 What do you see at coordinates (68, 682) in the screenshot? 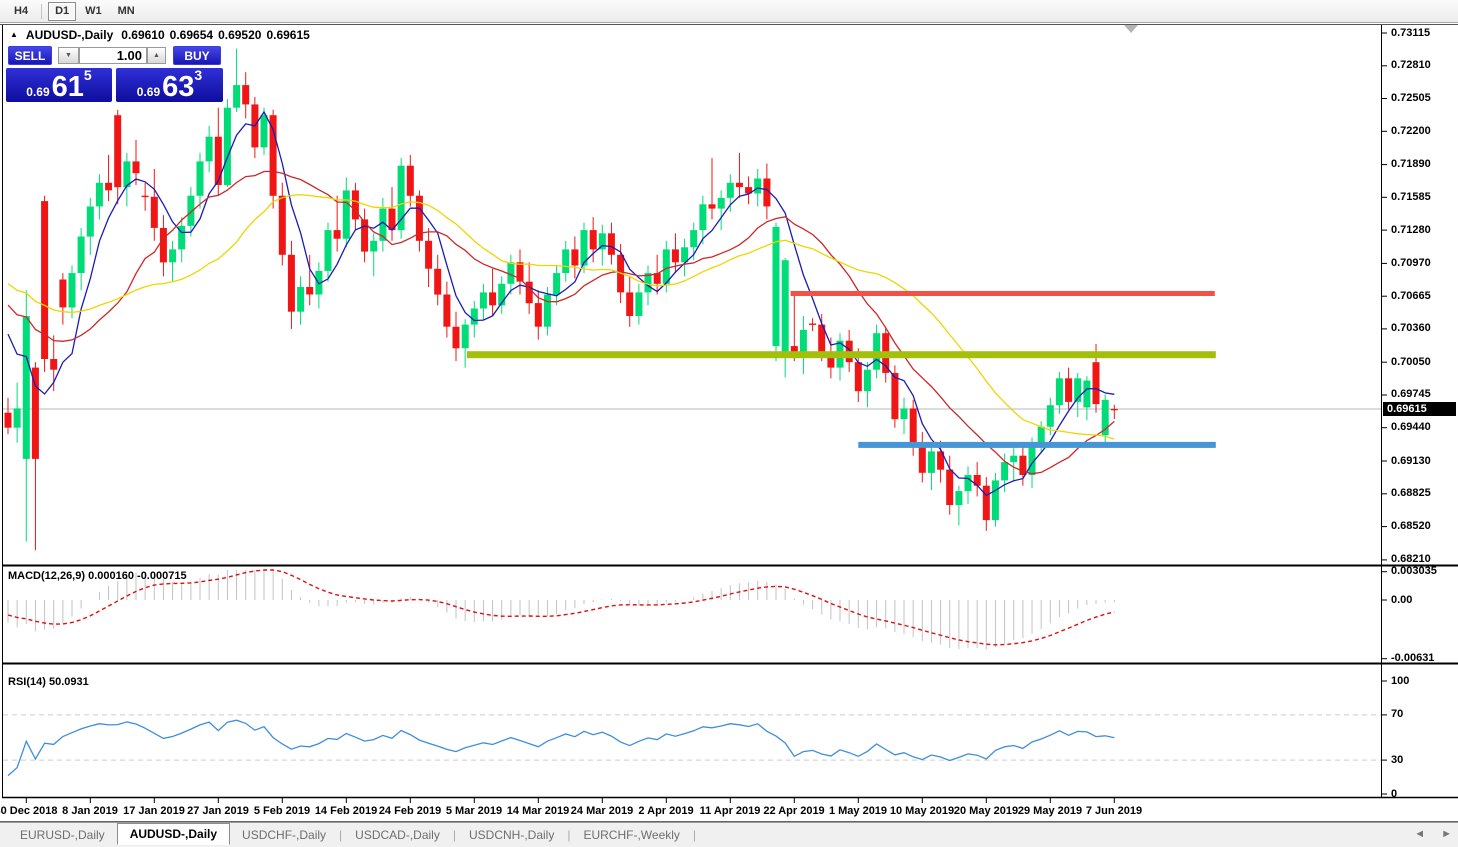
I see `rsi-value: 50.0931` at bounding box center [68, 682].